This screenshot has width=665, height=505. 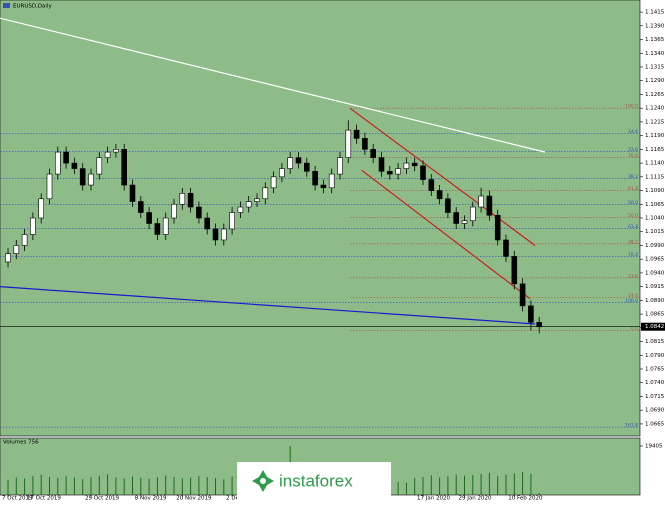 What do you see at coordinates (654, 447) in the screenshot?
I see `volume-tick-label: 19405` at bounding box center [654, 447].